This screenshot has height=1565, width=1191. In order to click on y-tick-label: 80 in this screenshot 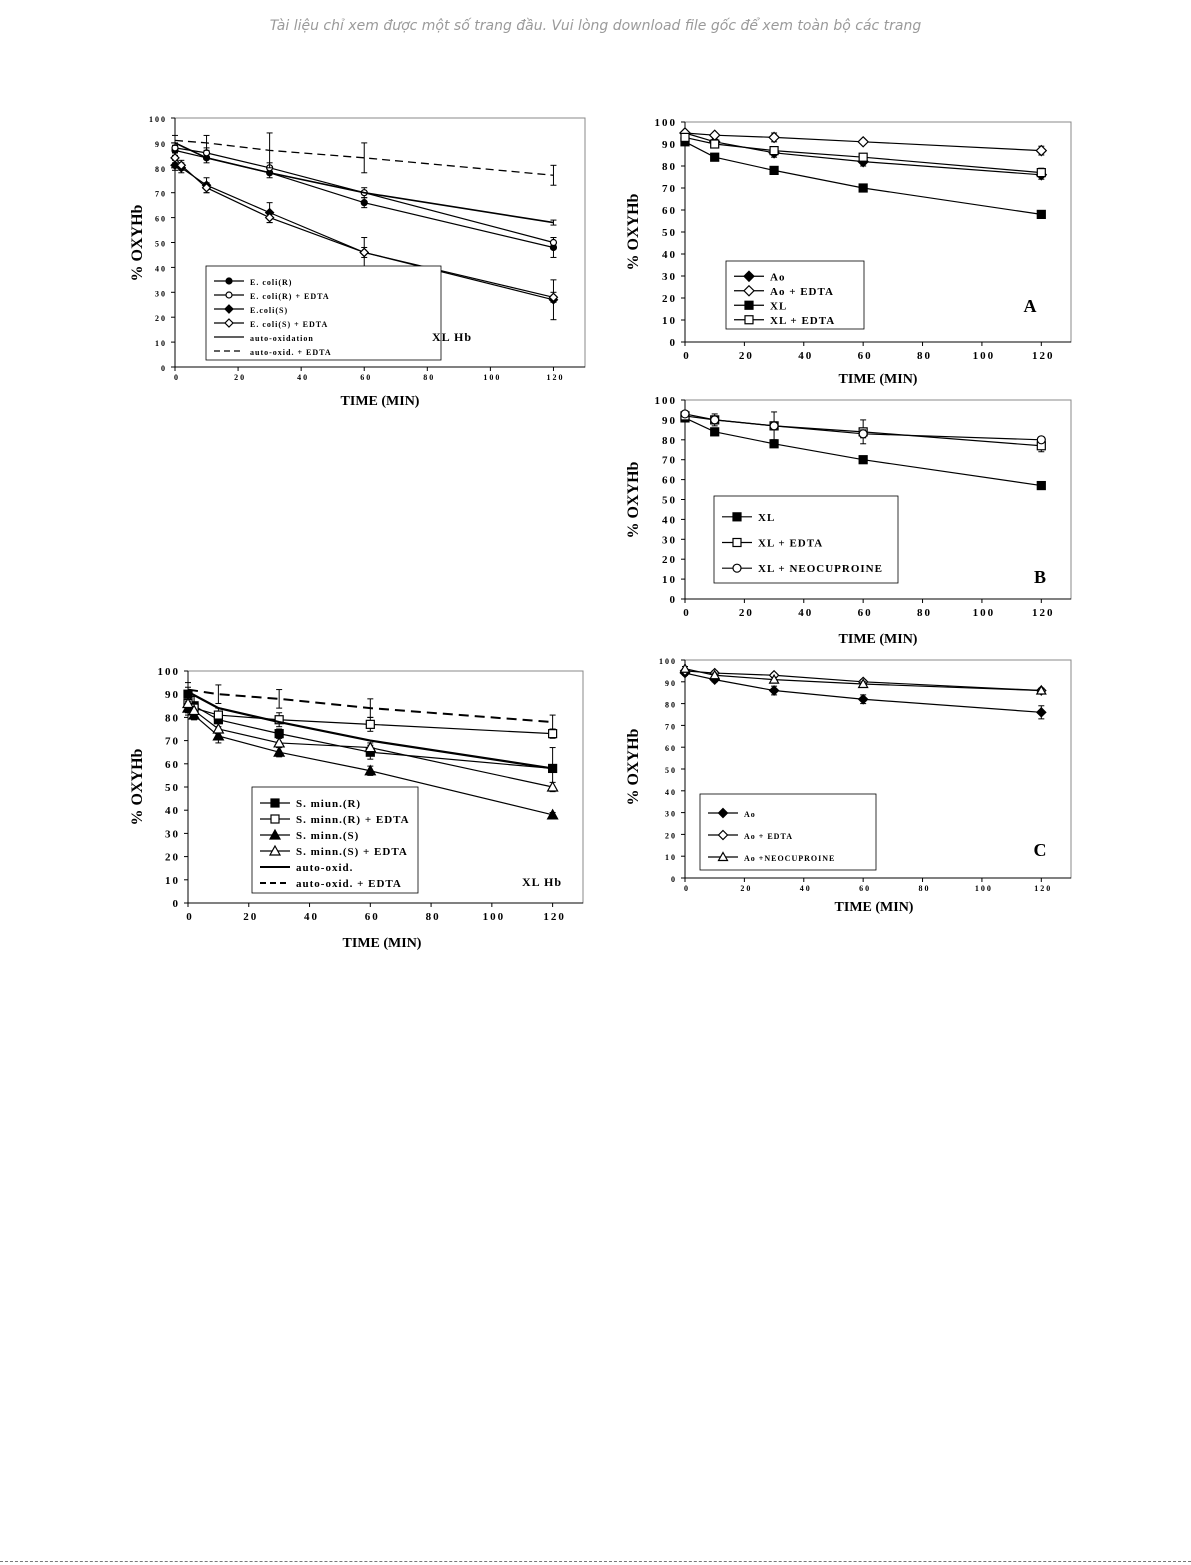, I will do `click(669, 167)`.